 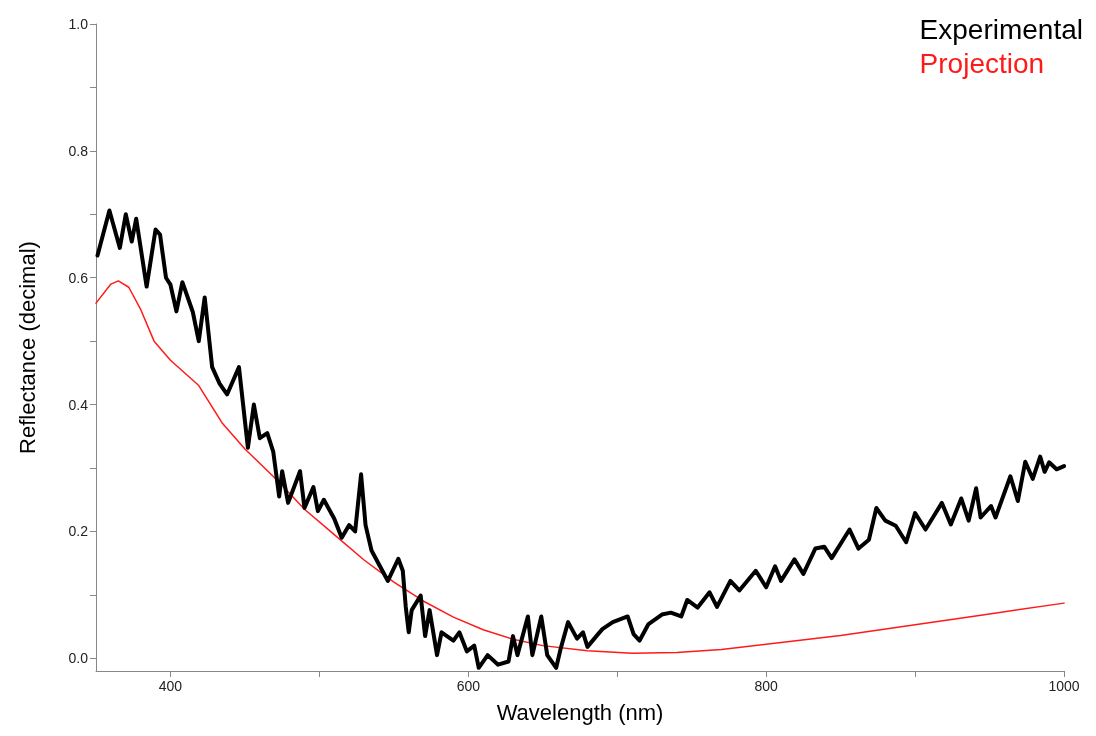 I want to click on x-axis-title: Wavelength (nm), so click(x=580, y=712).